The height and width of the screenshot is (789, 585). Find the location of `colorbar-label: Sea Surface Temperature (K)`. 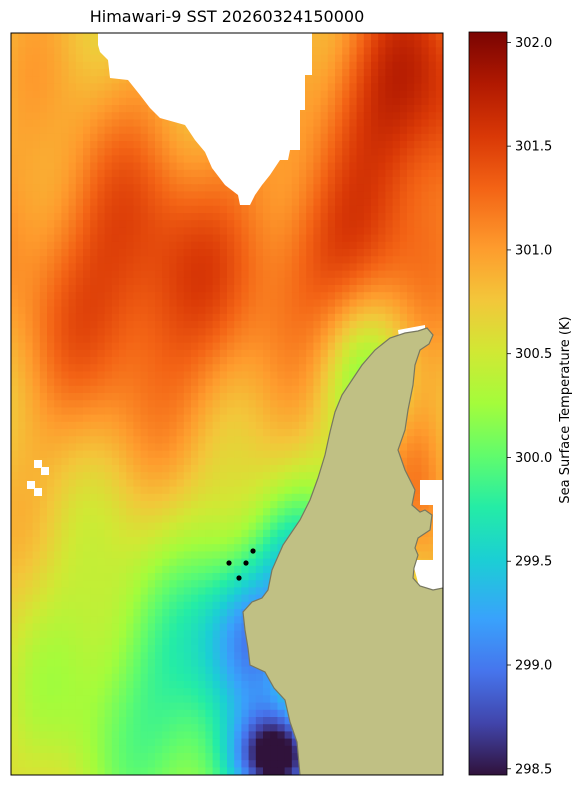

colorbar-label: Sea Surface Temperature (K) is located at coordinates (565, 409).